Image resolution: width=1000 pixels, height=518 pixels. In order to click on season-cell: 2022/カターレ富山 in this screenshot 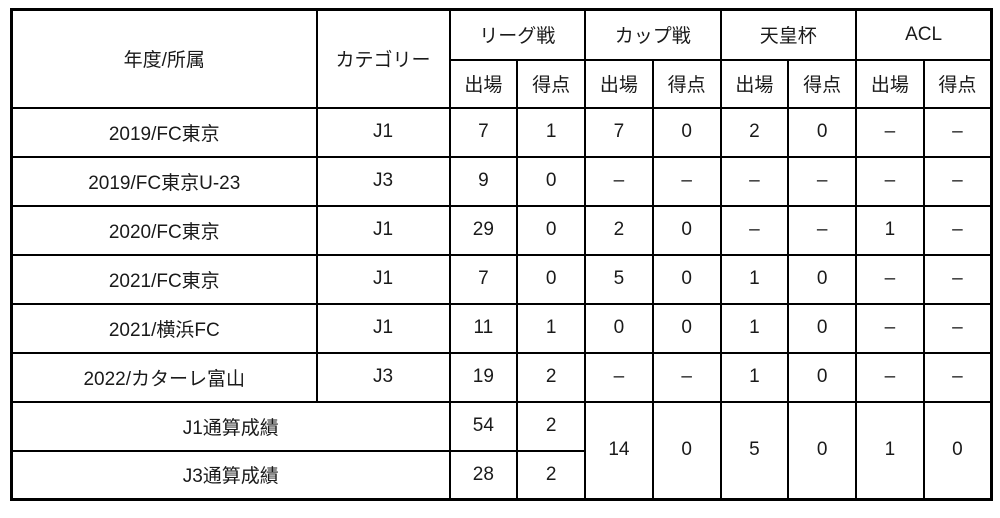, I will do `click(164, 377)`.